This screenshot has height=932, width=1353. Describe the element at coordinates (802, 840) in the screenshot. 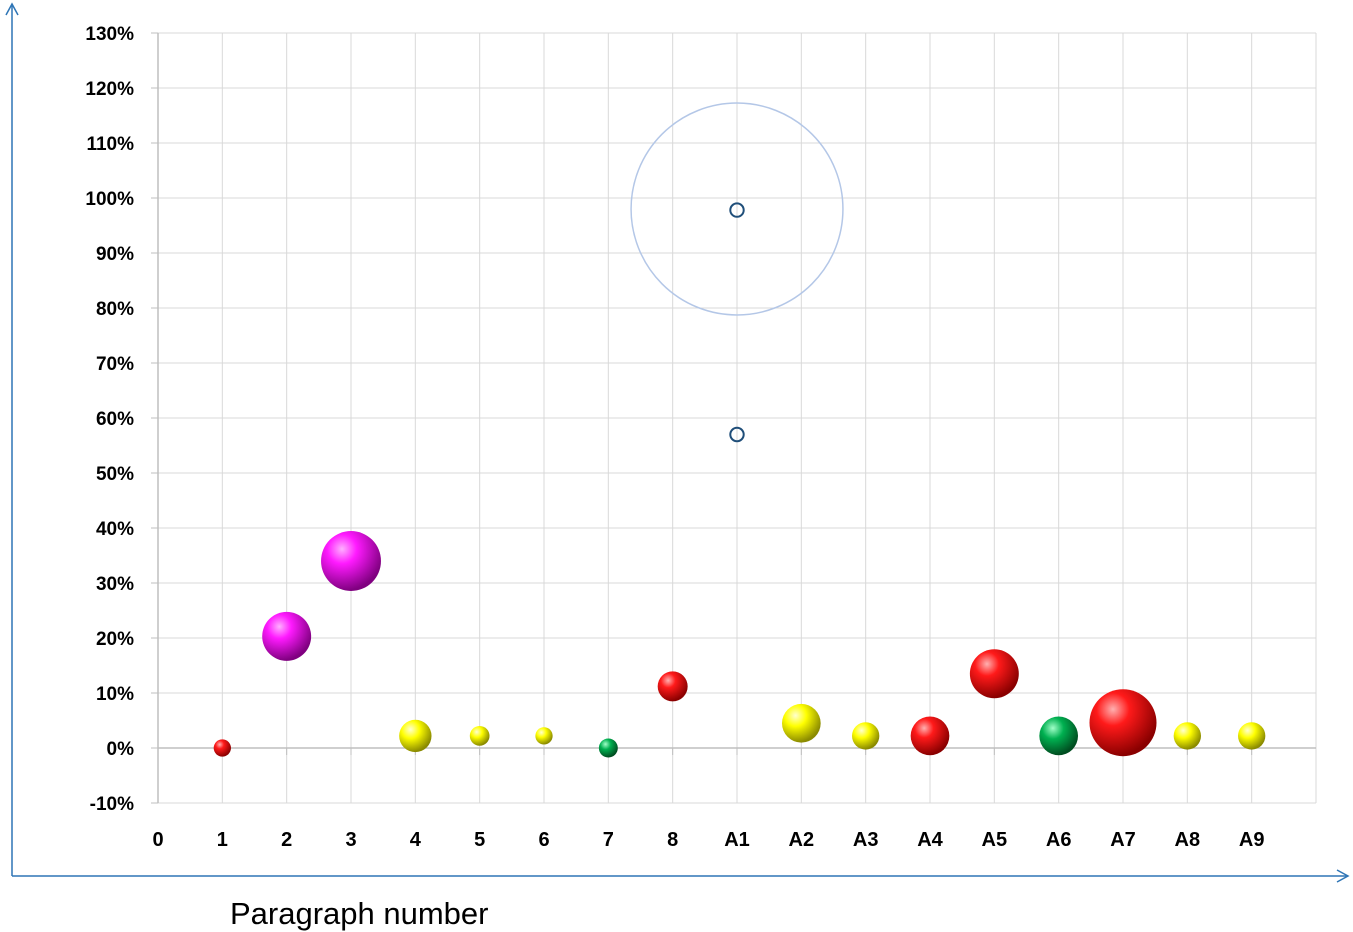

I see `x-tick-label: A2` at that location.